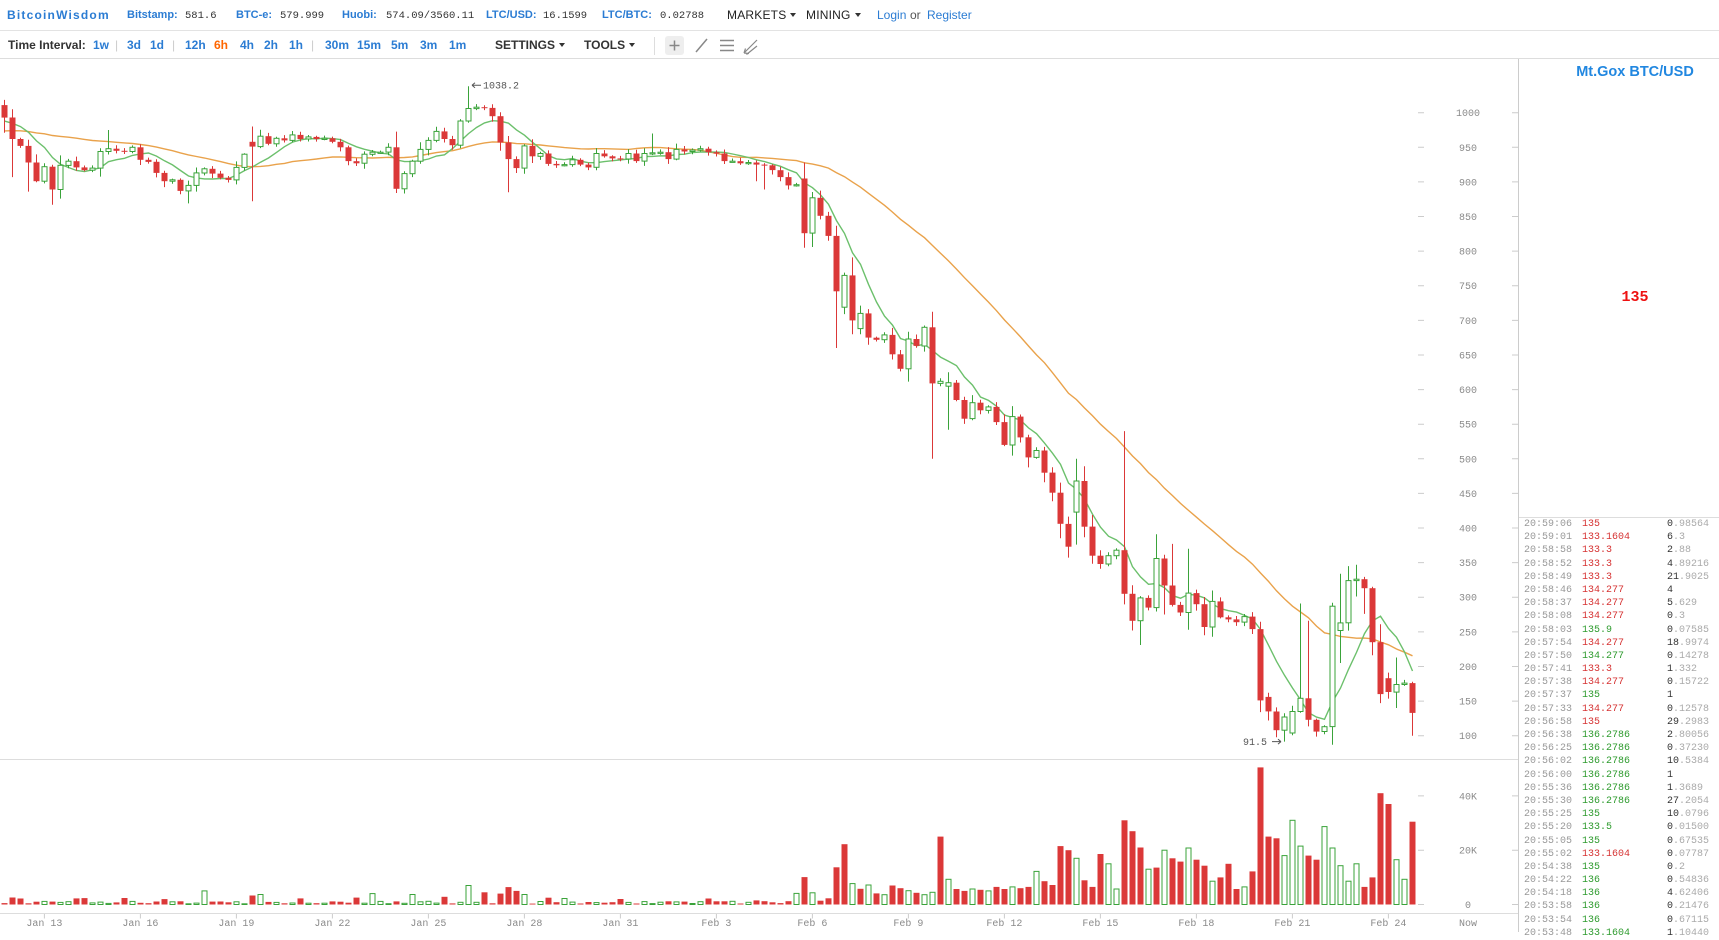 The width and height of the screenshot is (1719, 940). I want to click on svg-text: Feb 21, so click(1292, 924).